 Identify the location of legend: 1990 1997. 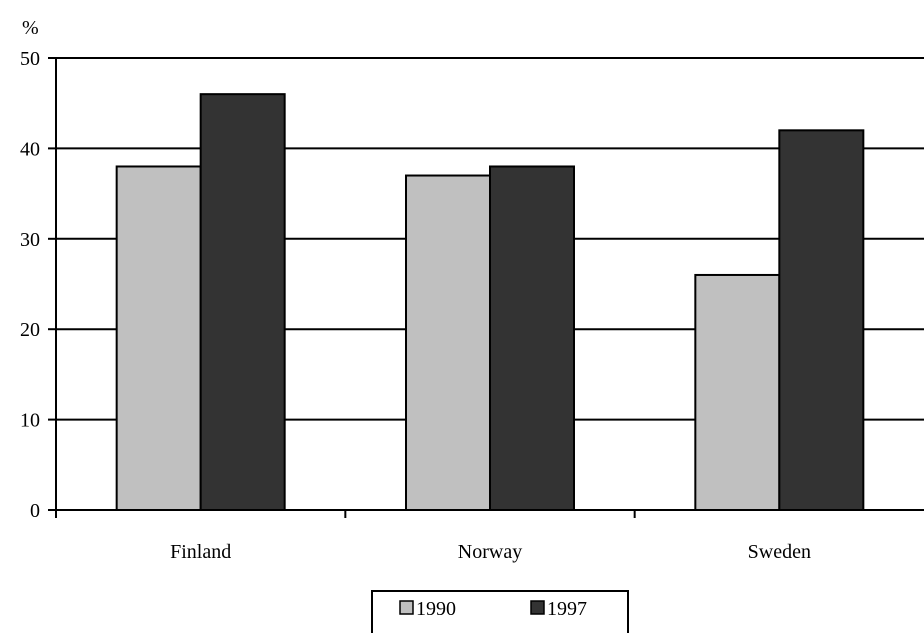
(500, 611).